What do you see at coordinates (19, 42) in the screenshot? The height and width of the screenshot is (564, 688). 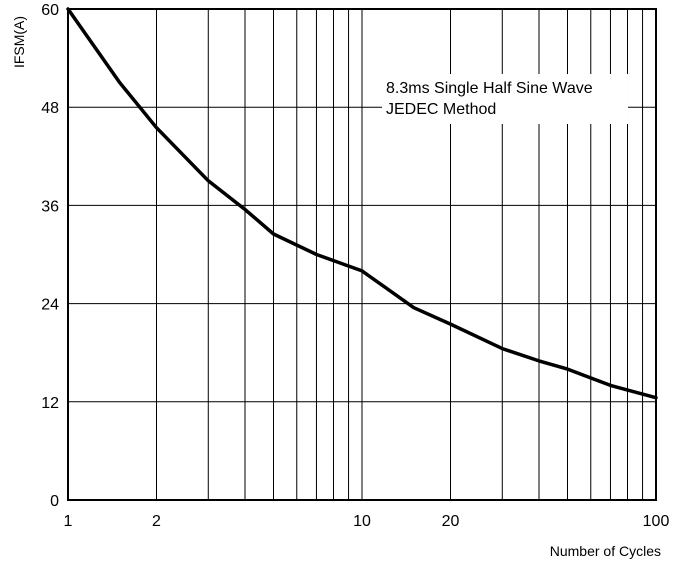 I see `y-axis-label: IFSM(A)` at bounding box center [19, 42].